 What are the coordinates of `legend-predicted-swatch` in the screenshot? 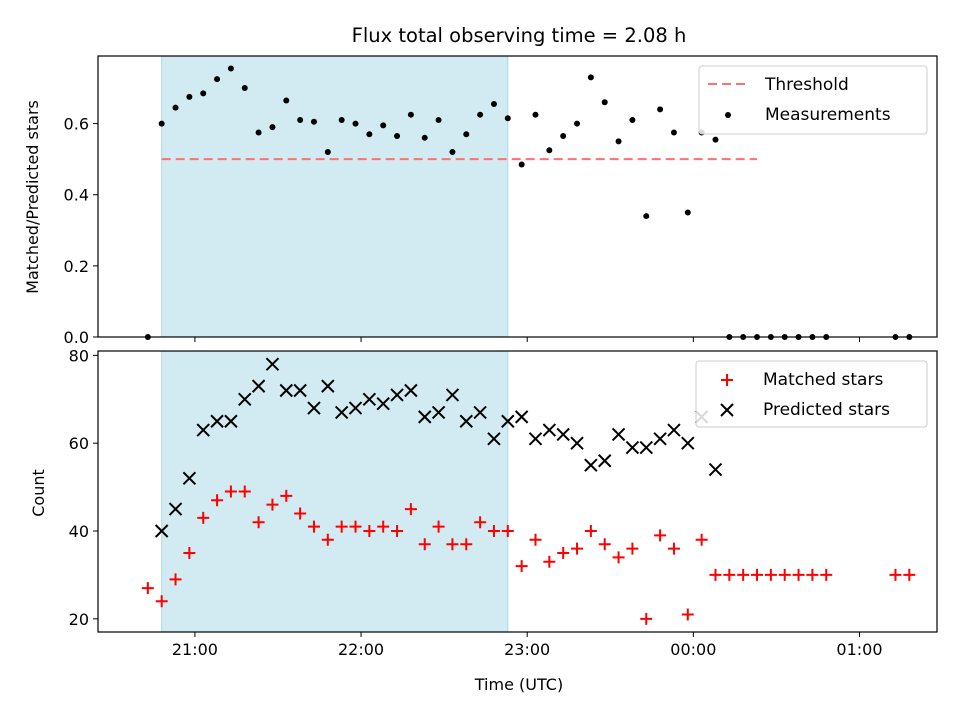 It's located at (727, 410).